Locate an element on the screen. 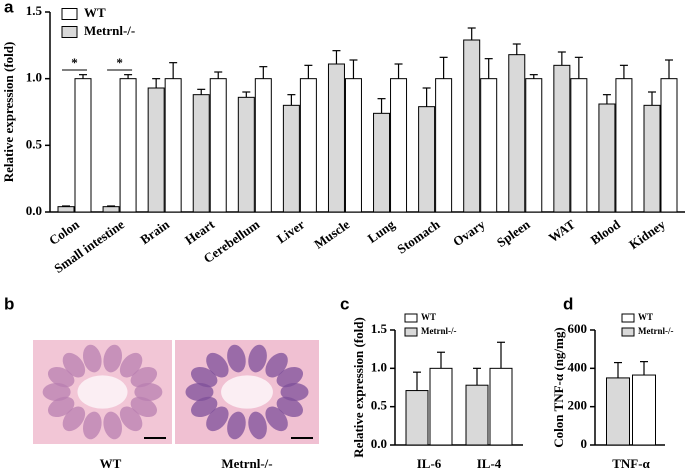  panel-letter: b is located at coordinates (9, 303).